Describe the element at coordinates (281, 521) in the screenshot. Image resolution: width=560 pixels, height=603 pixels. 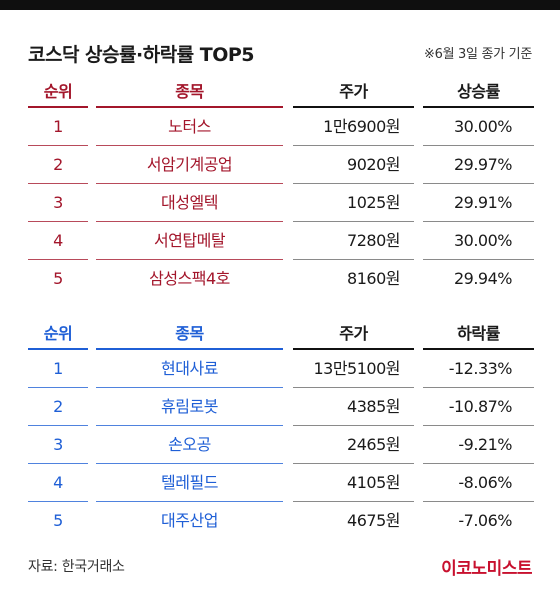
I see `table-row: 5 대주산업 4675원 -7.06%` at that location.